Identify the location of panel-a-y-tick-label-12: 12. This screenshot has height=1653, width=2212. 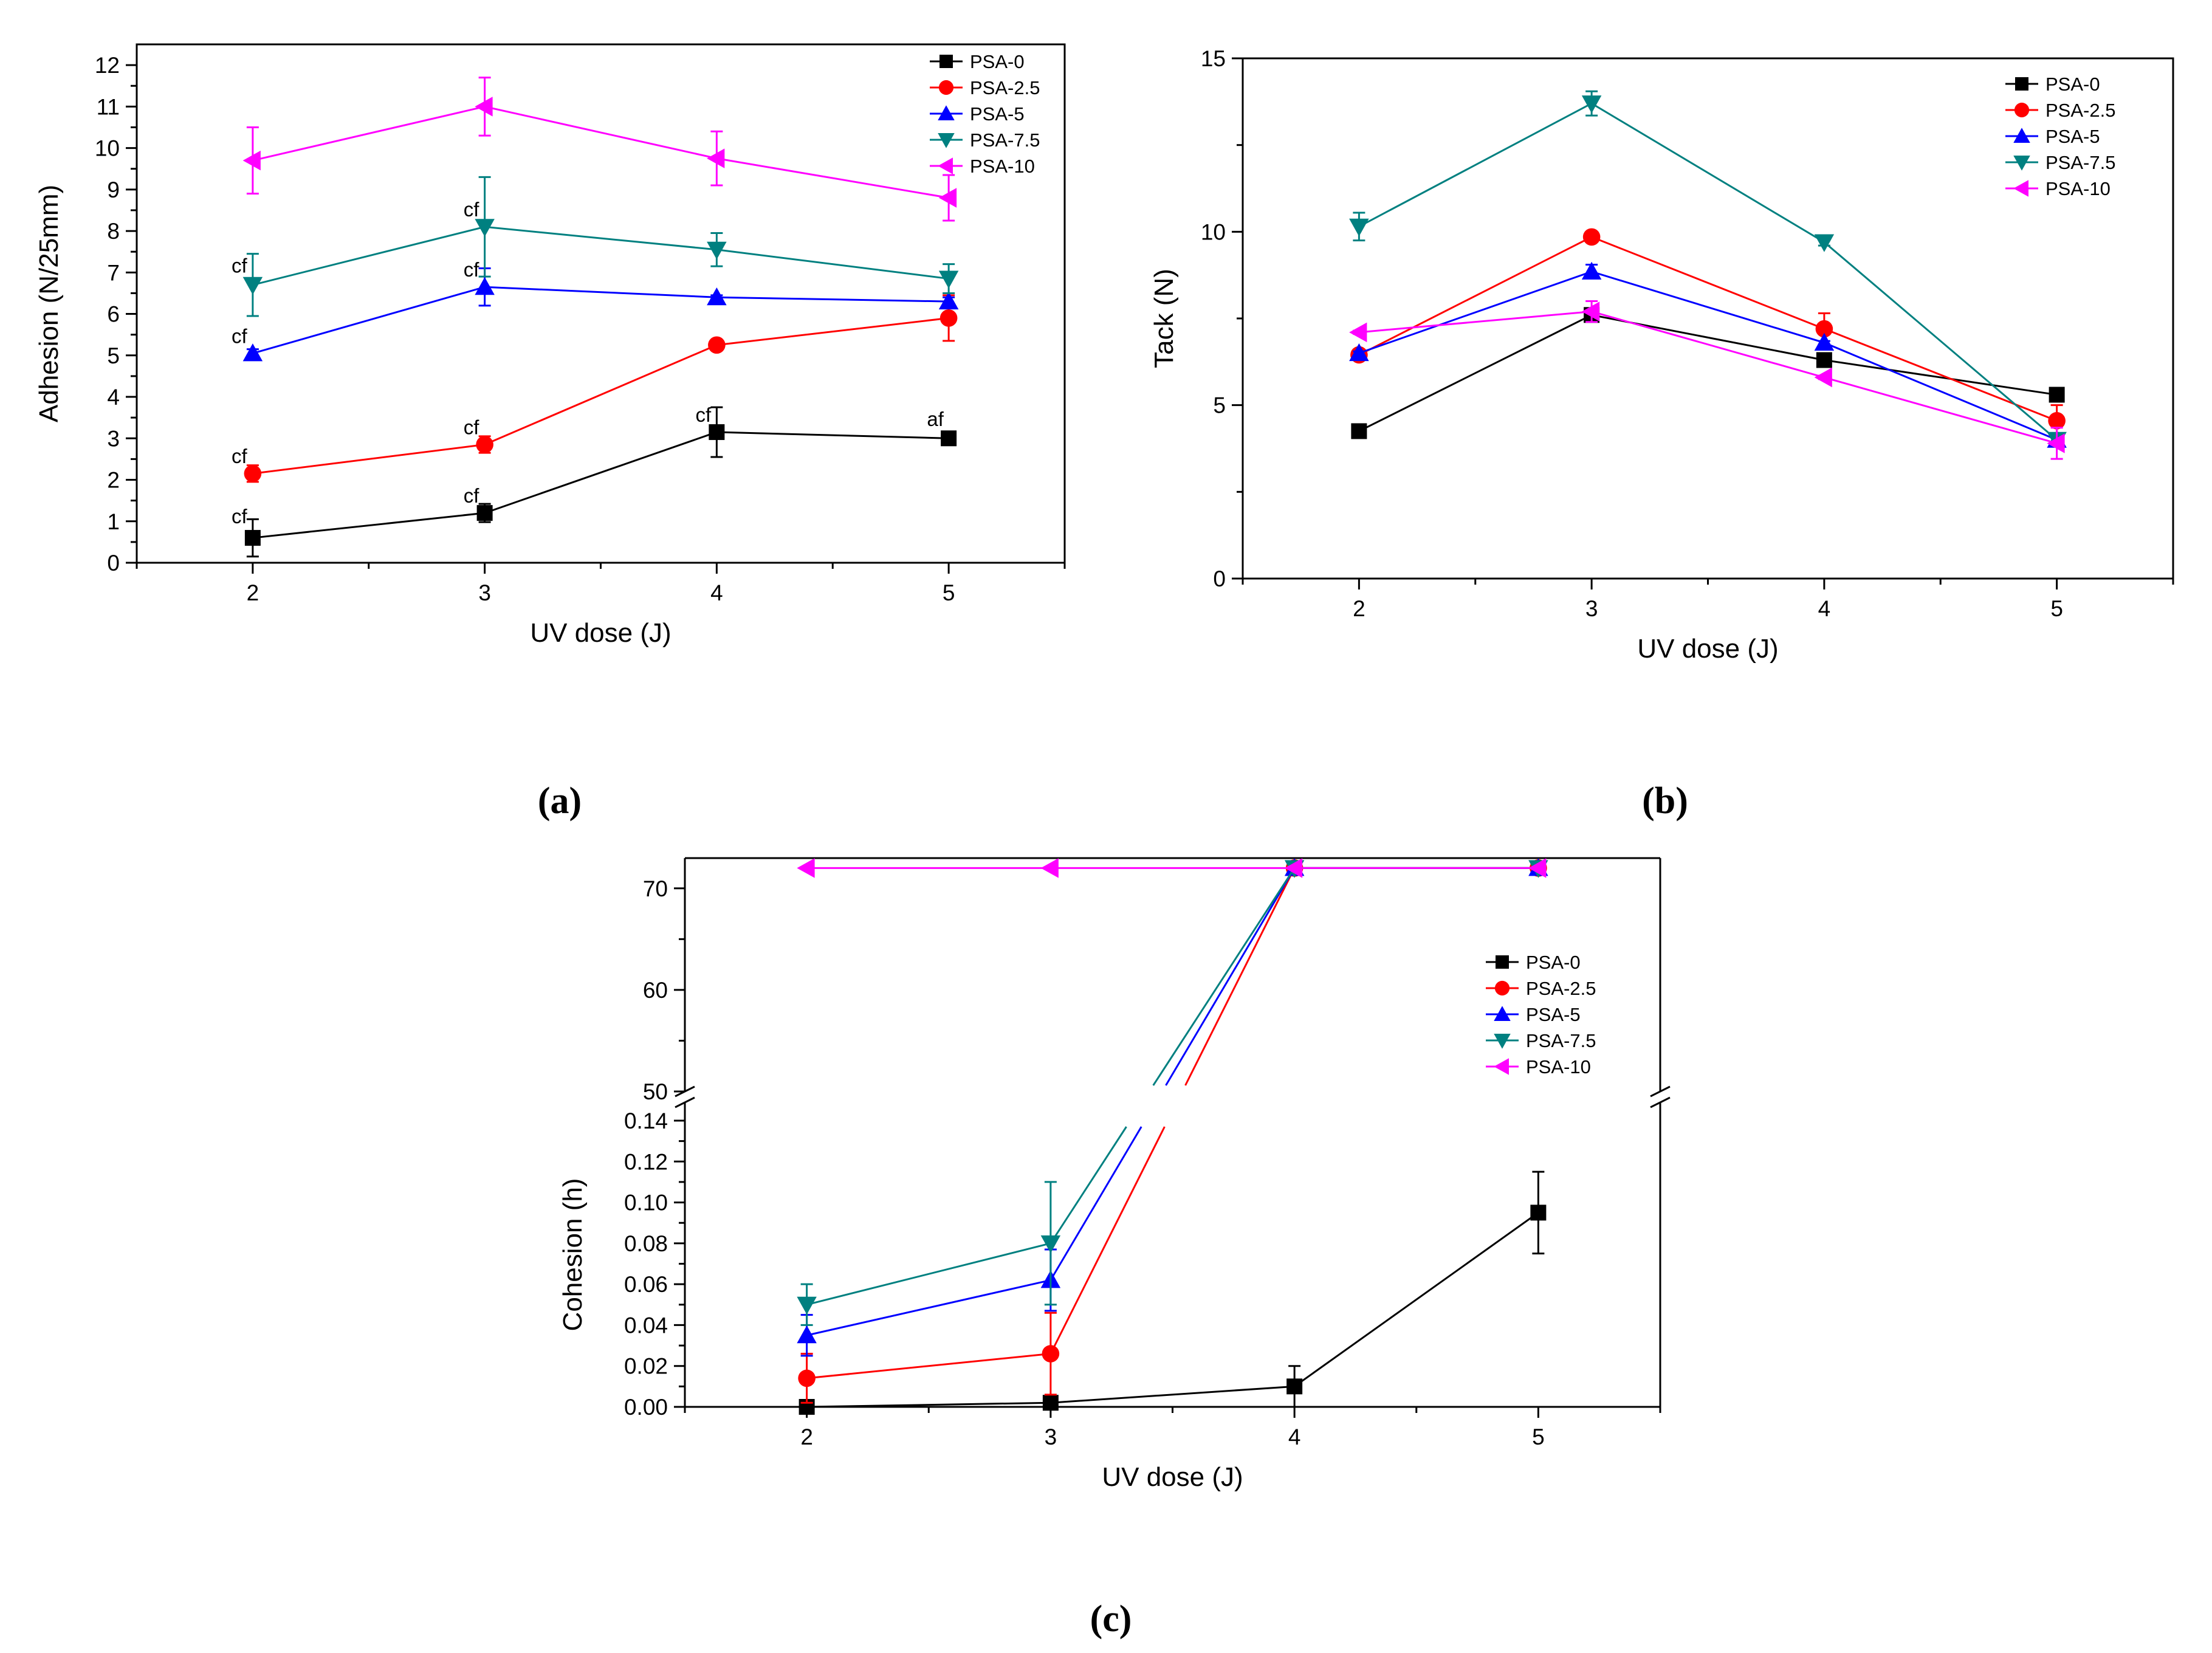
(107, 65).